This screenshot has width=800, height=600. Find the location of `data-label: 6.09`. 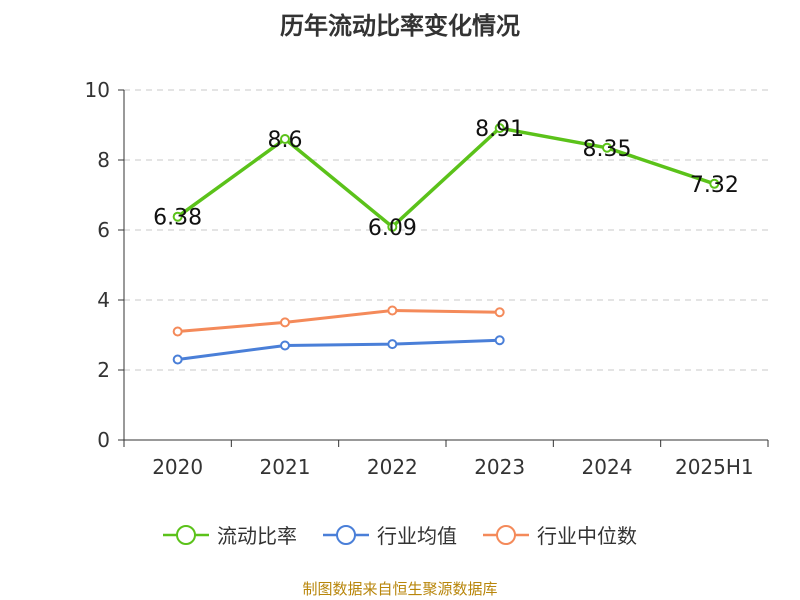

data-label: 6.09 is located at coordinates (392, 228).